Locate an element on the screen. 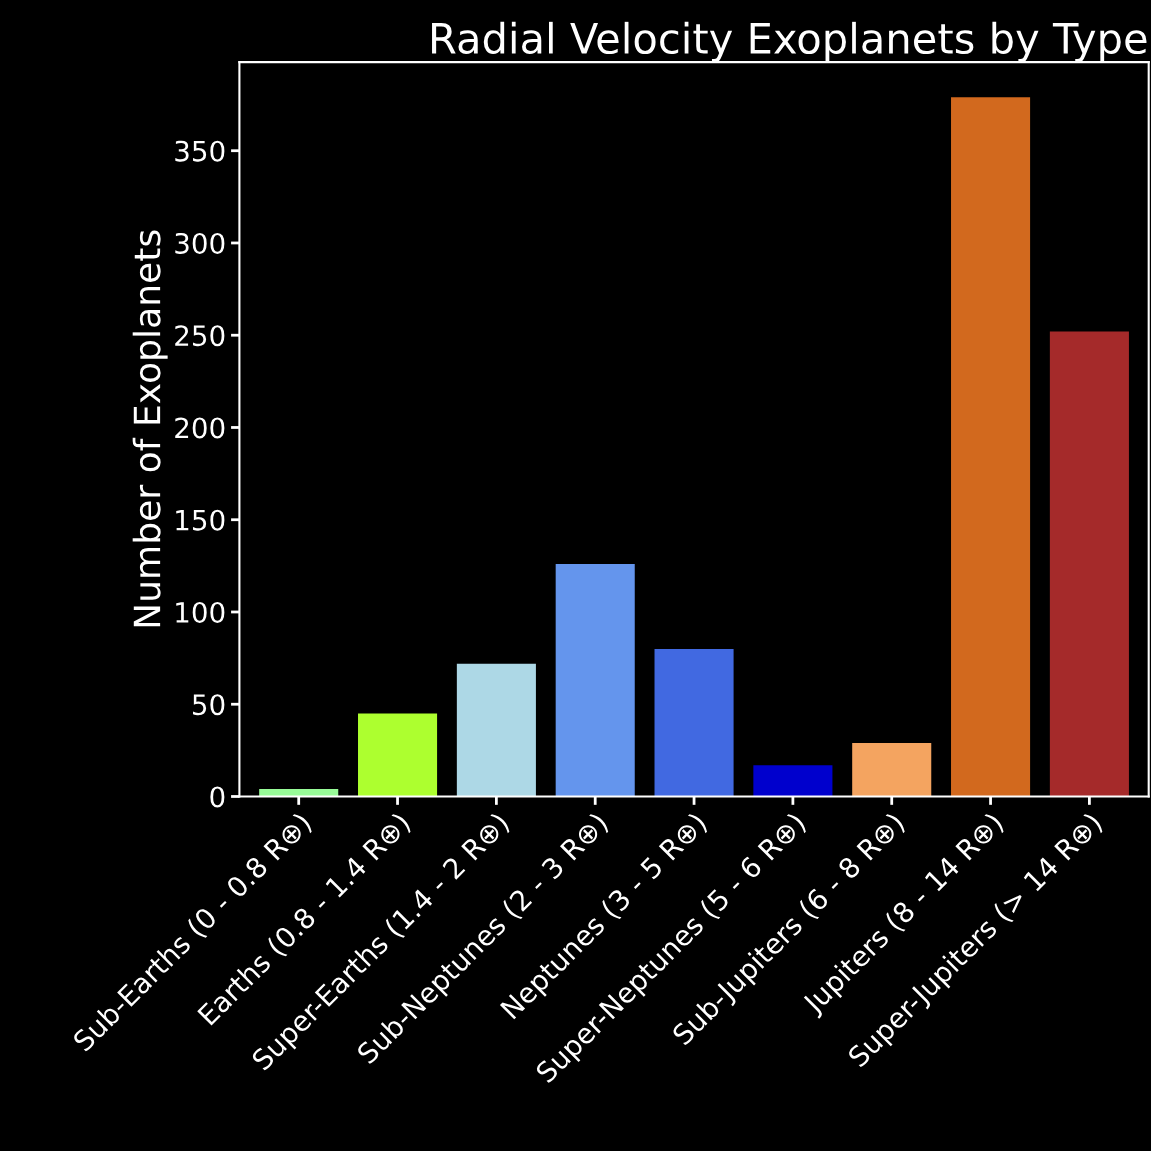 The height and width of the screenshot is (1151, 1151). y-axis-title: Number of Exoplanets is located at coordinates (150, 428).